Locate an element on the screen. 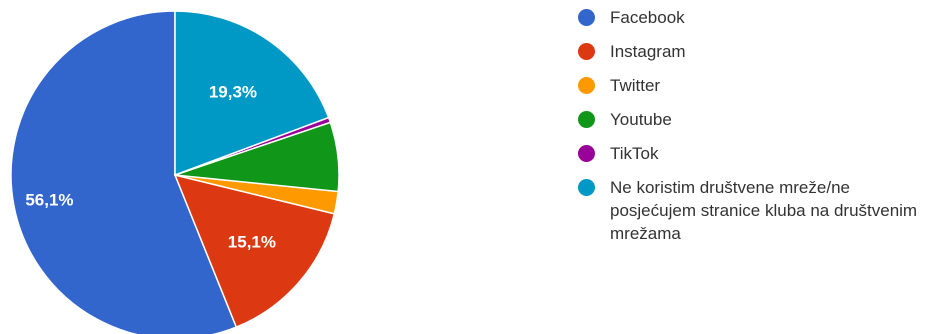 This screenshot has height=334, width=927. legend-label: Facebook is located at coordinates (647, 17).